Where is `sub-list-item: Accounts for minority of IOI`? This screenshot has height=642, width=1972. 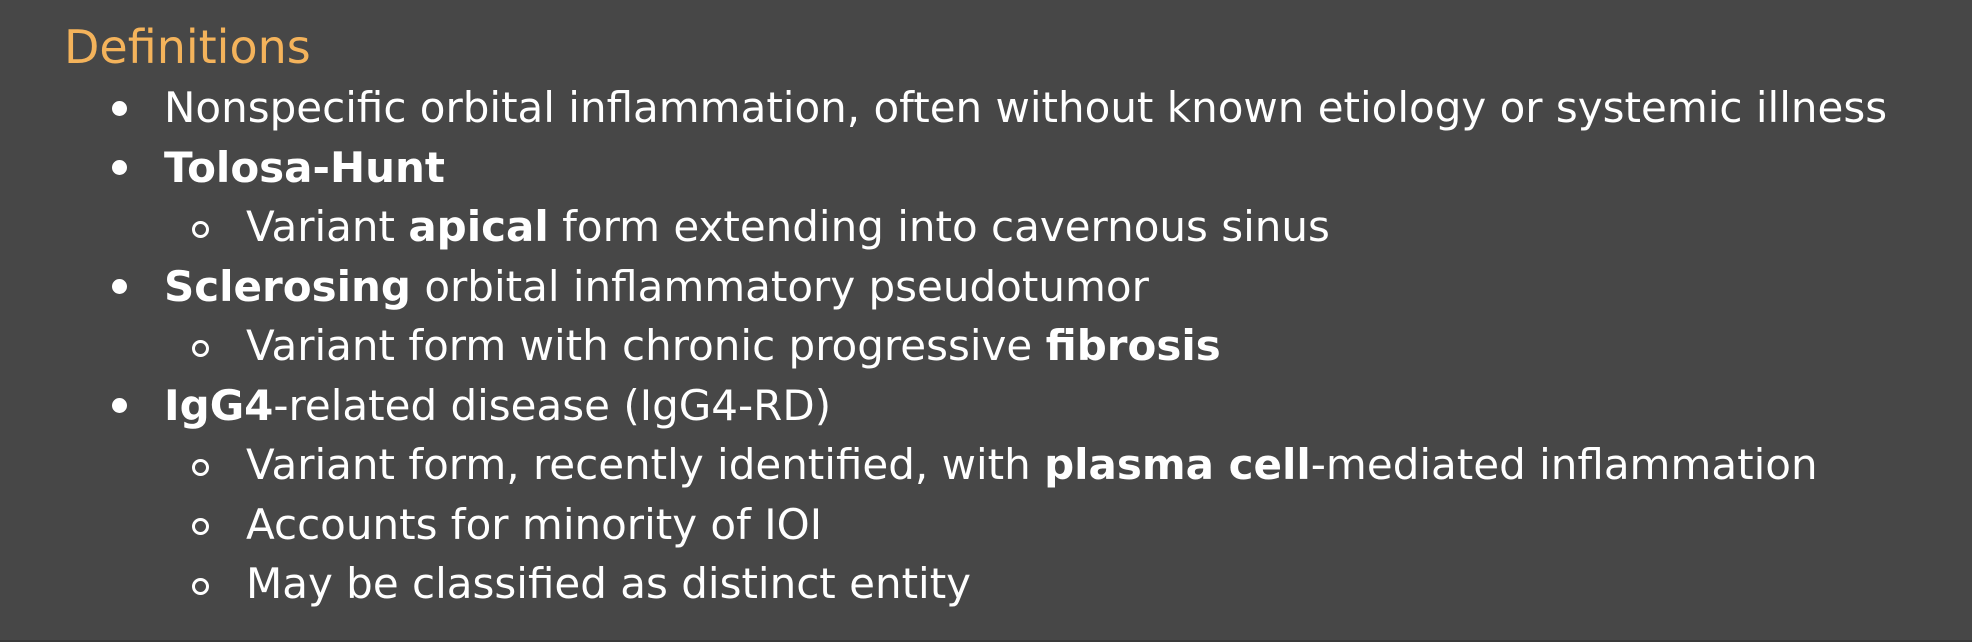
sub-list-item: Accounts for minority of IOI is located at coordinates (1018, 525).